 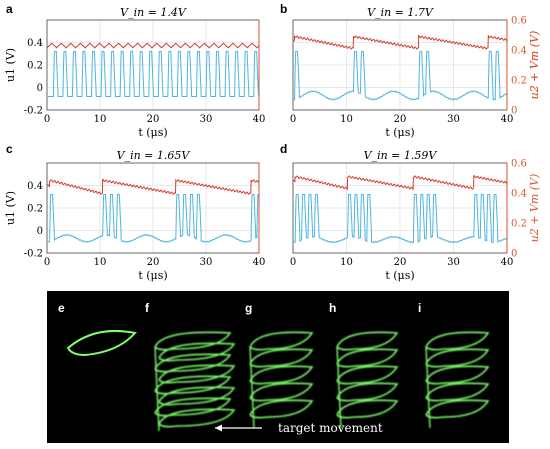 What do you see at coordinates (401, 155) in the screenshot?
I see `chart-title: V_in = 1.59V` at bounding box center [401, 155].